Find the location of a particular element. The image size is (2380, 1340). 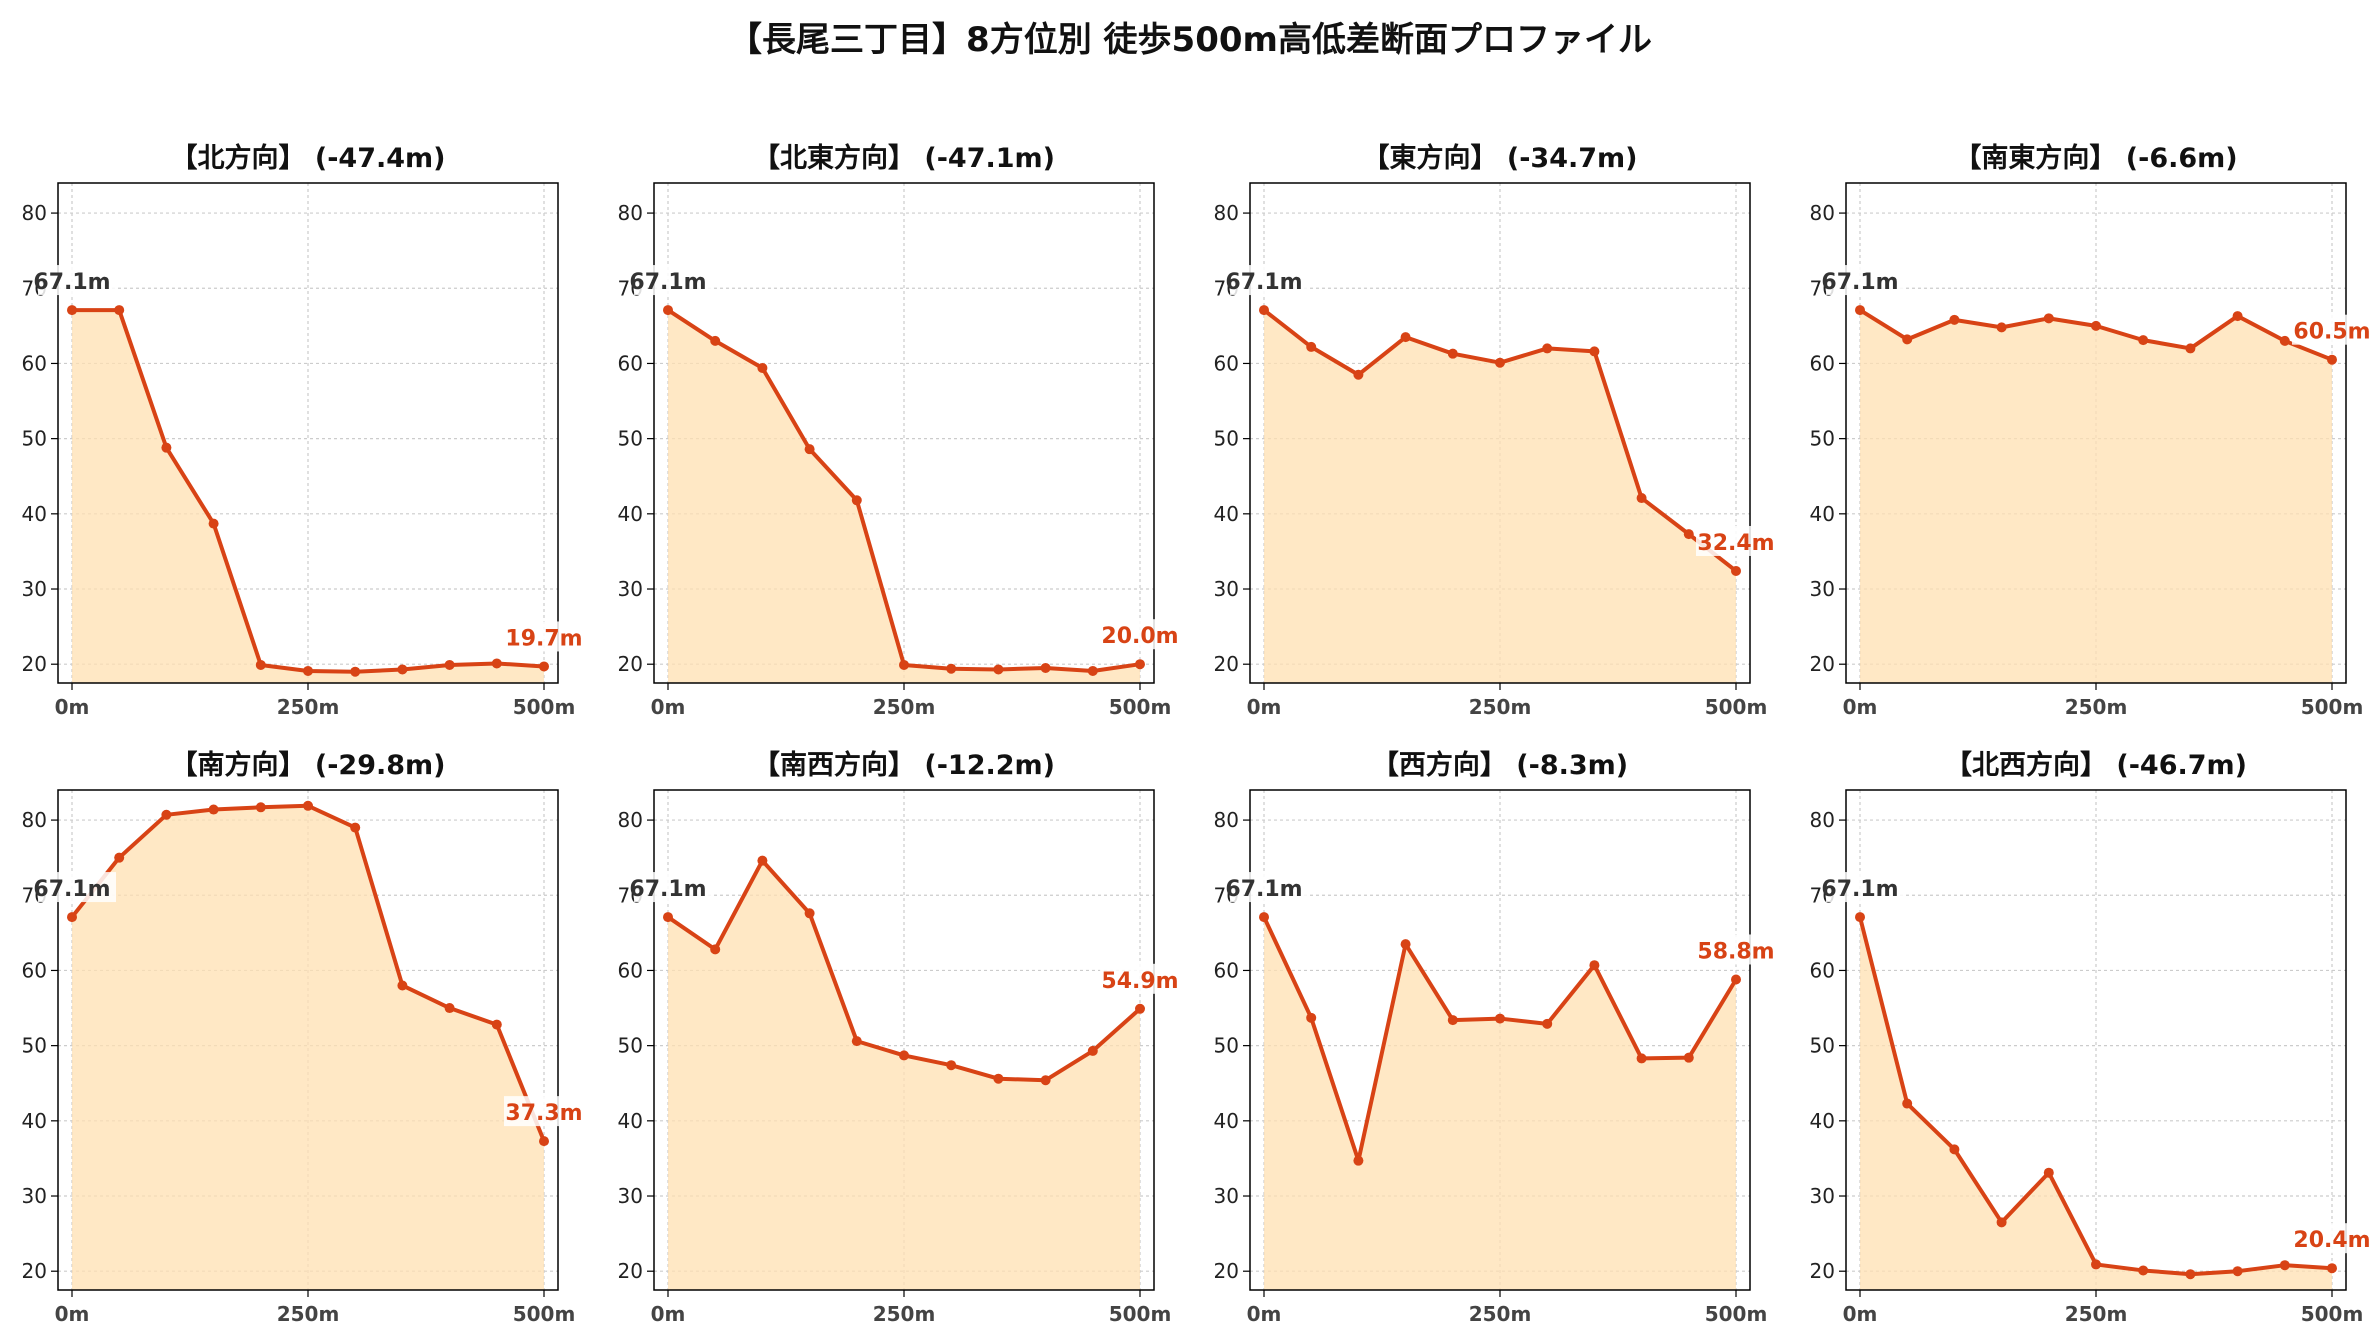

end-elevation-label: 37.3m is located at coordinates (543, 1113).